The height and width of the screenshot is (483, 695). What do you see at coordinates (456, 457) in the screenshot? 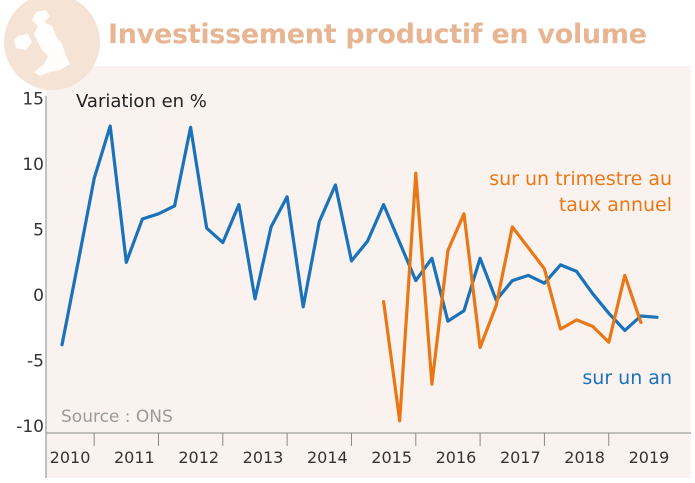
I see `x-tick-label: 2016` at bounding box center [456, 457].